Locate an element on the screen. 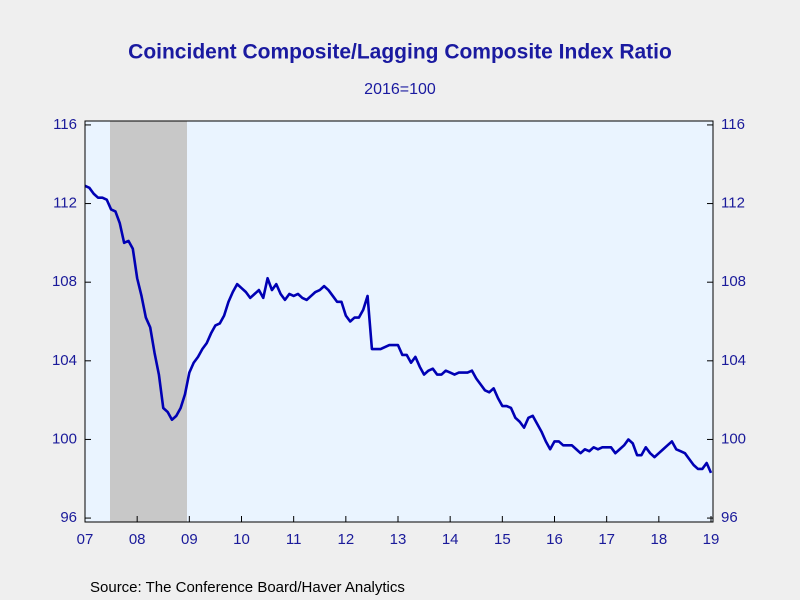 Image resolution: width=800 pixels, height=600 pixels. chart-subtitle: 2016=100 is located at coordinates (400, 89).